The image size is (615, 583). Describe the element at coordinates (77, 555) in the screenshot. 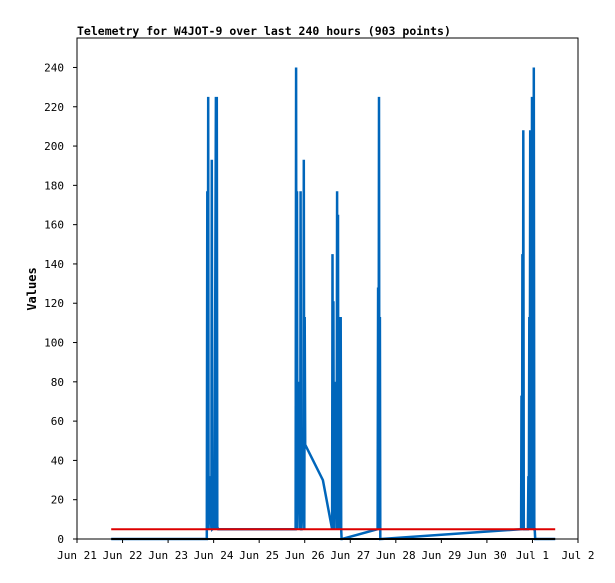

I see `x-tick-label: Jun 21` at that location.